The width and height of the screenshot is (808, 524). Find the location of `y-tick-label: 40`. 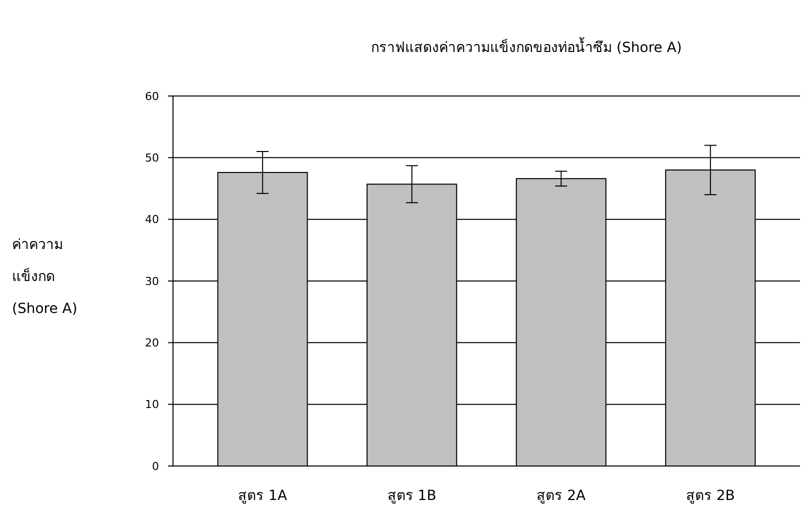

y-tick-label: 40 is located at coordinates (152, 219).